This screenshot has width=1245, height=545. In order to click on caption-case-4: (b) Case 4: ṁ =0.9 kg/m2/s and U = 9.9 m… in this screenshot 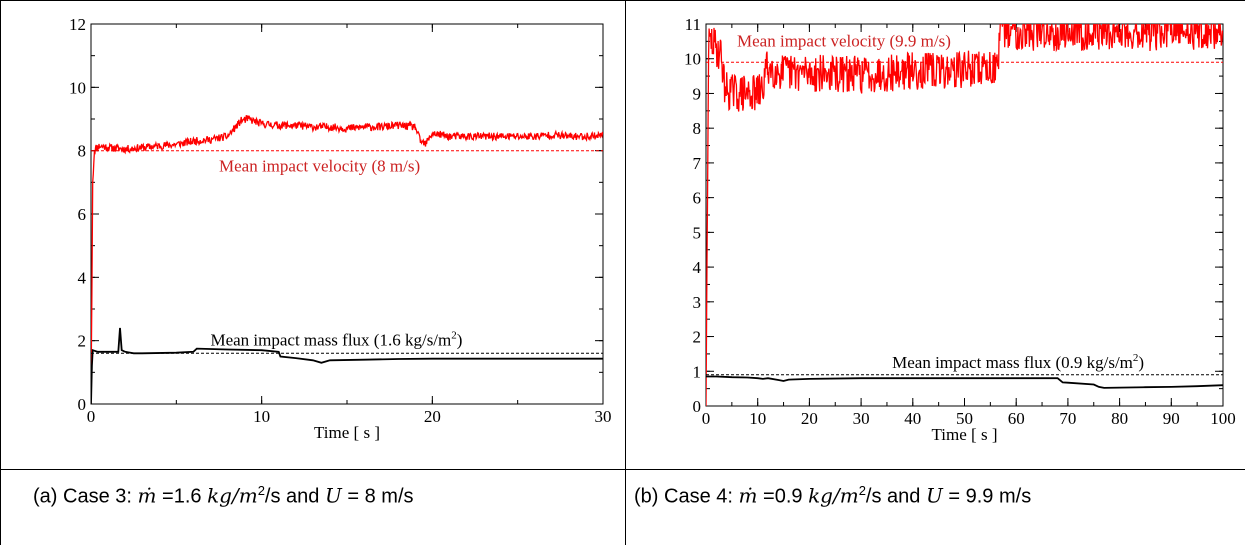, I will do `click(832, 496)`.